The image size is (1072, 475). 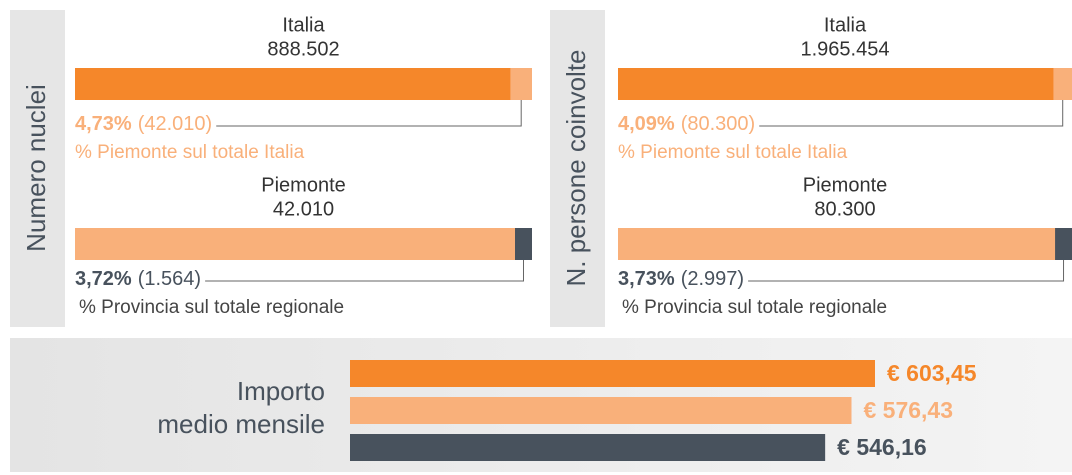 I want to click on block-total: 888.502, so click(x=303, y=49).